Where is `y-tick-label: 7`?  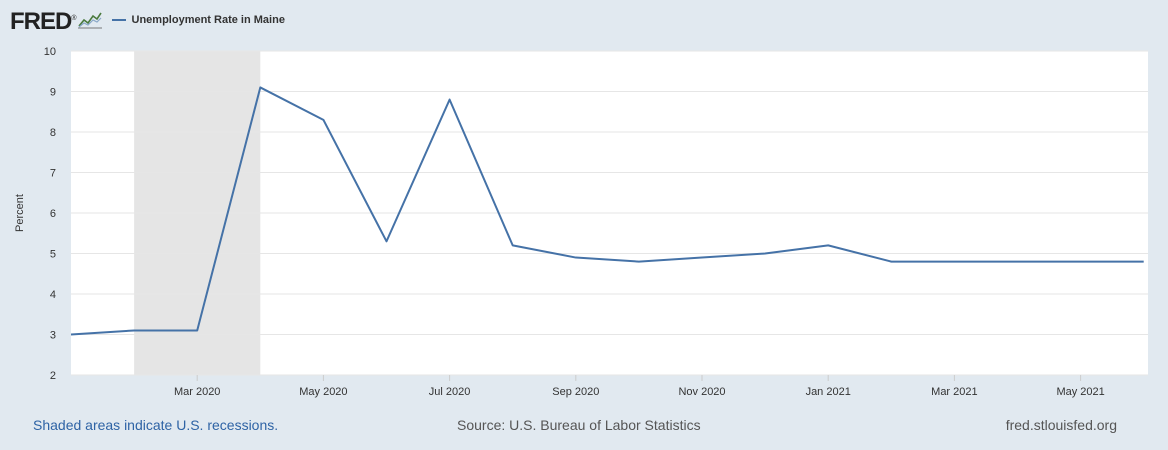 y-tick-label: 7 is located at coordinates (53, 174).